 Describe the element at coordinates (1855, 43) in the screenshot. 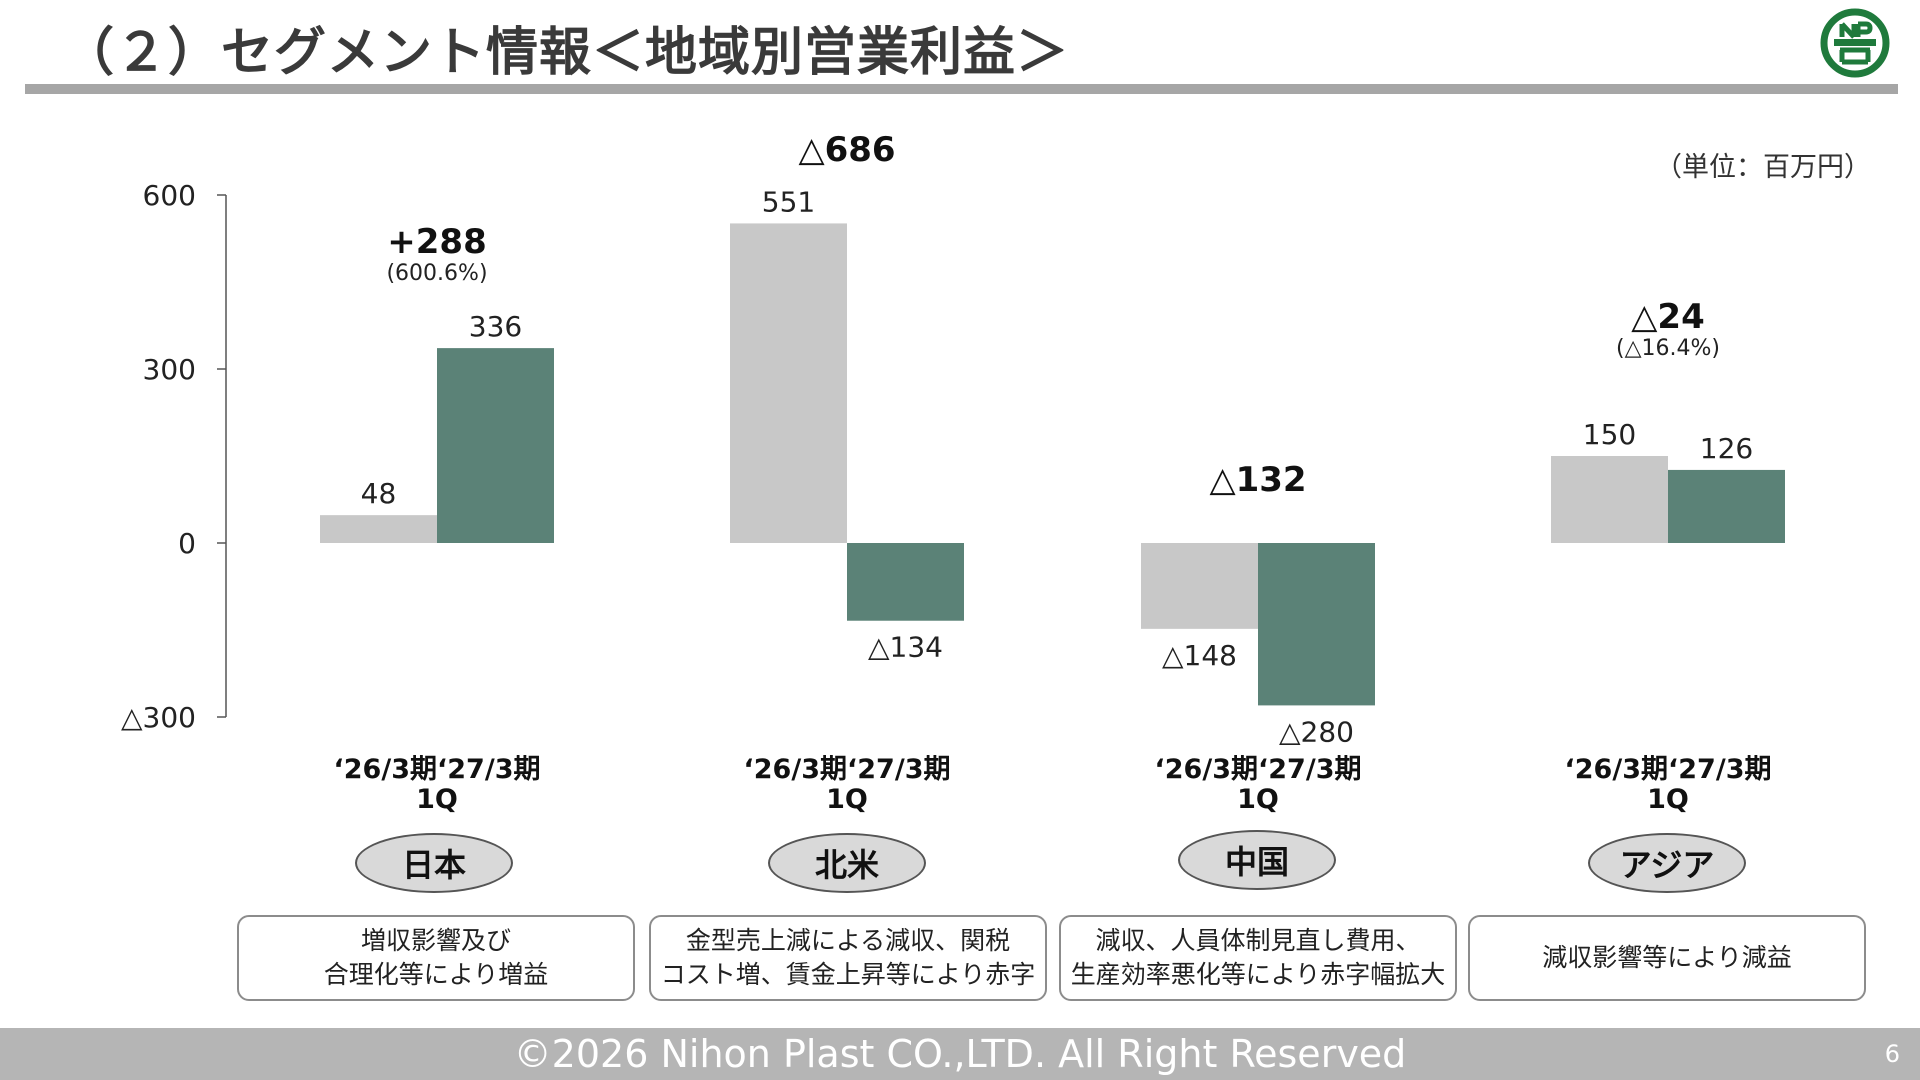

I see `company-logo` at that location.